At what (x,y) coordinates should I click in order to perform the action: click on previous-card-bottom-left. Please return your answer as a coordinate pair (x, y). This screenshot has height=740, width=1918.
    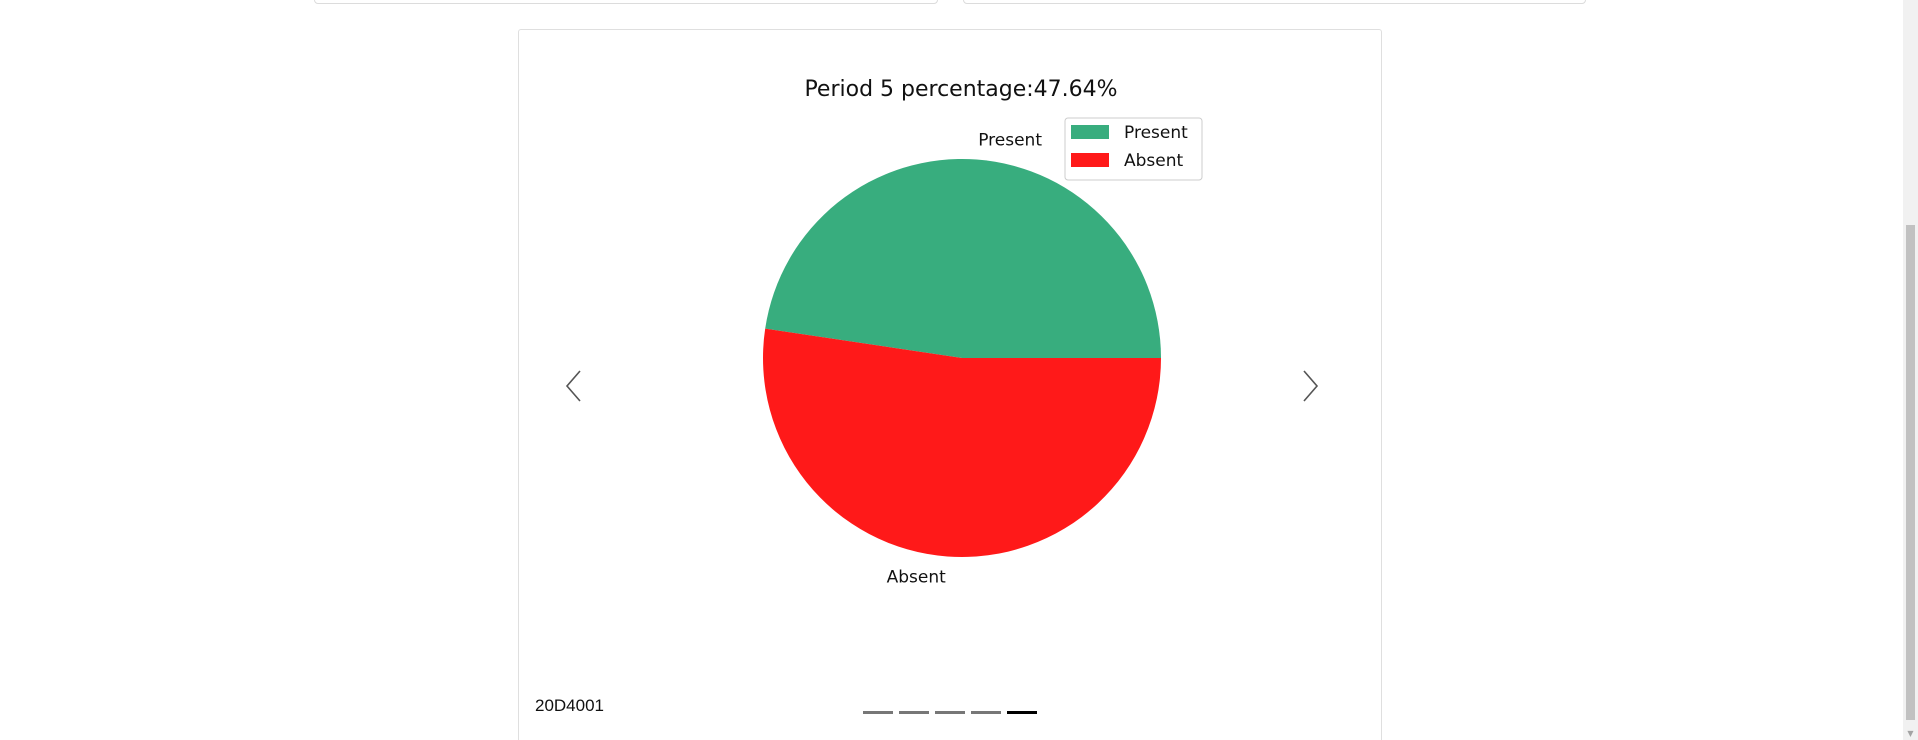
    Looking at the image, I should click on (626, 2).